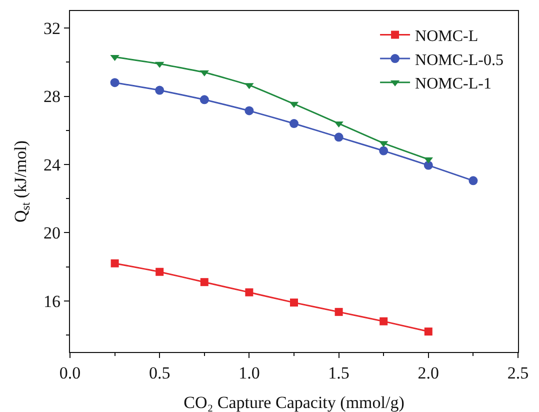  Describe the element at coordinates (70, 373) in the screenshot. I see `x-tick-label: 0.0` at that location.